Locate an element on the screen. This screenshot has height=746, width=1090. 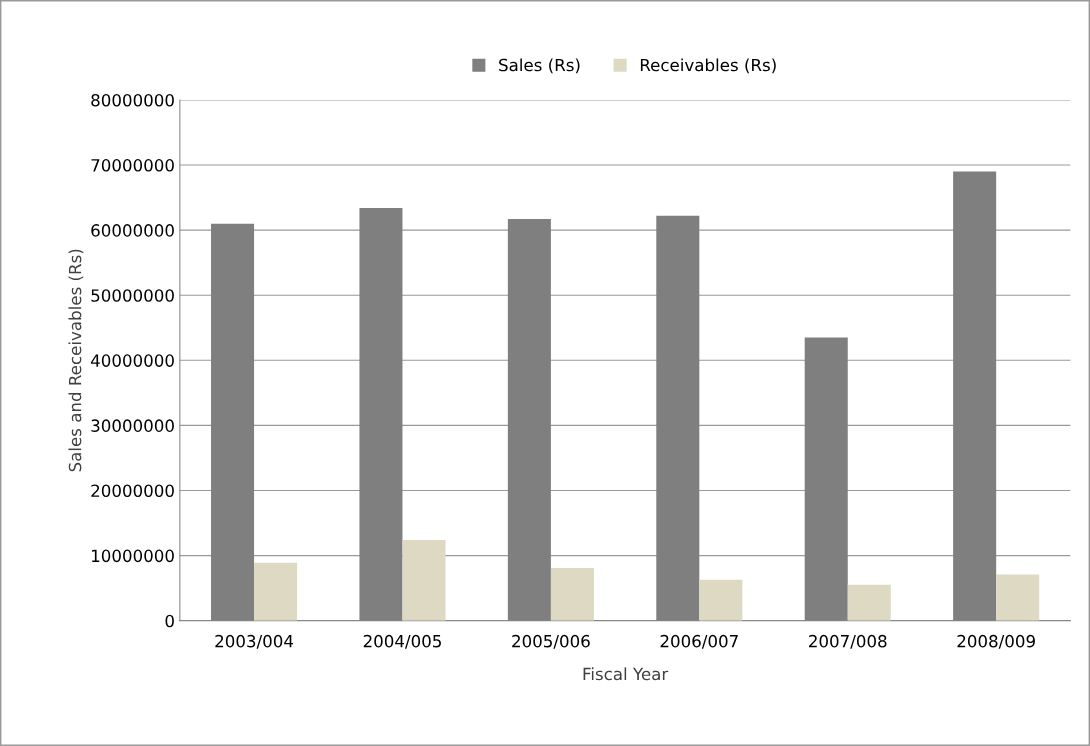
y-tick-label: 20000000 is located at coordinates (132, 491).